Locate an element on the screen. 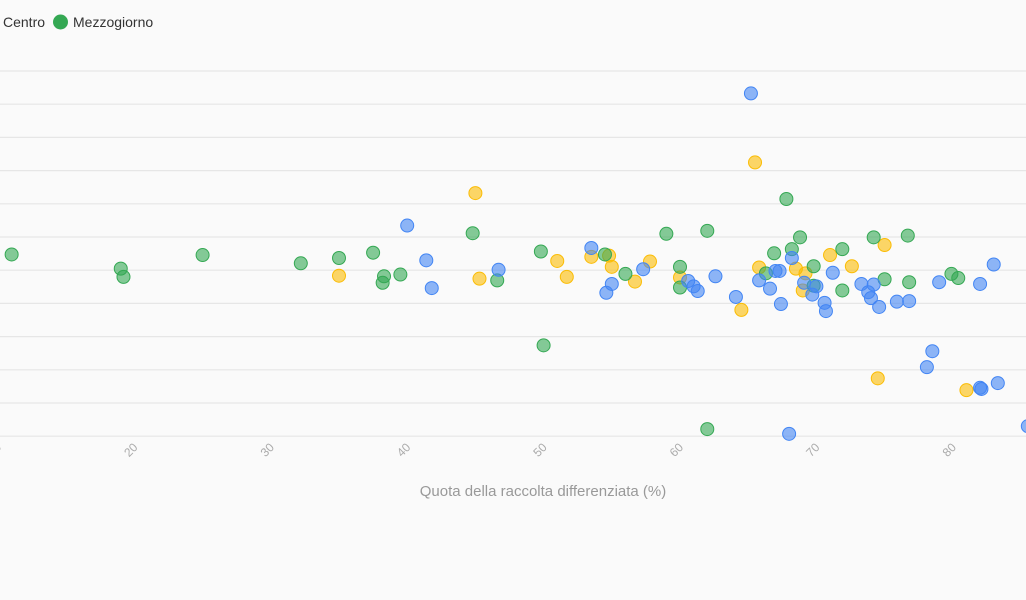 The height and width of the screenshot is (600, 1026). x-tick-label: 30 is located at coordinates (268, 450).